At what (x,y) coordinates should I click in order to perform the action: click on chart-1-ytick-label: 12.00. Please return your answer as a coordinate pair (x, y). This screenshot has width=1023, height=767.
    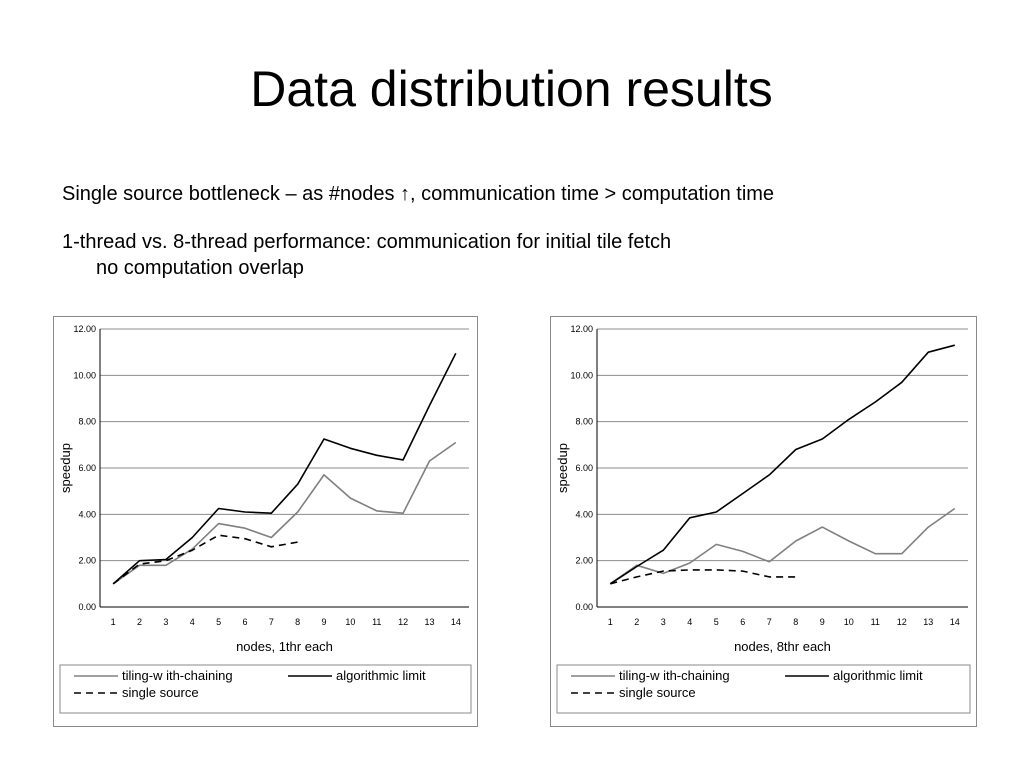
    Looking at the image, I should click on (581, 329).